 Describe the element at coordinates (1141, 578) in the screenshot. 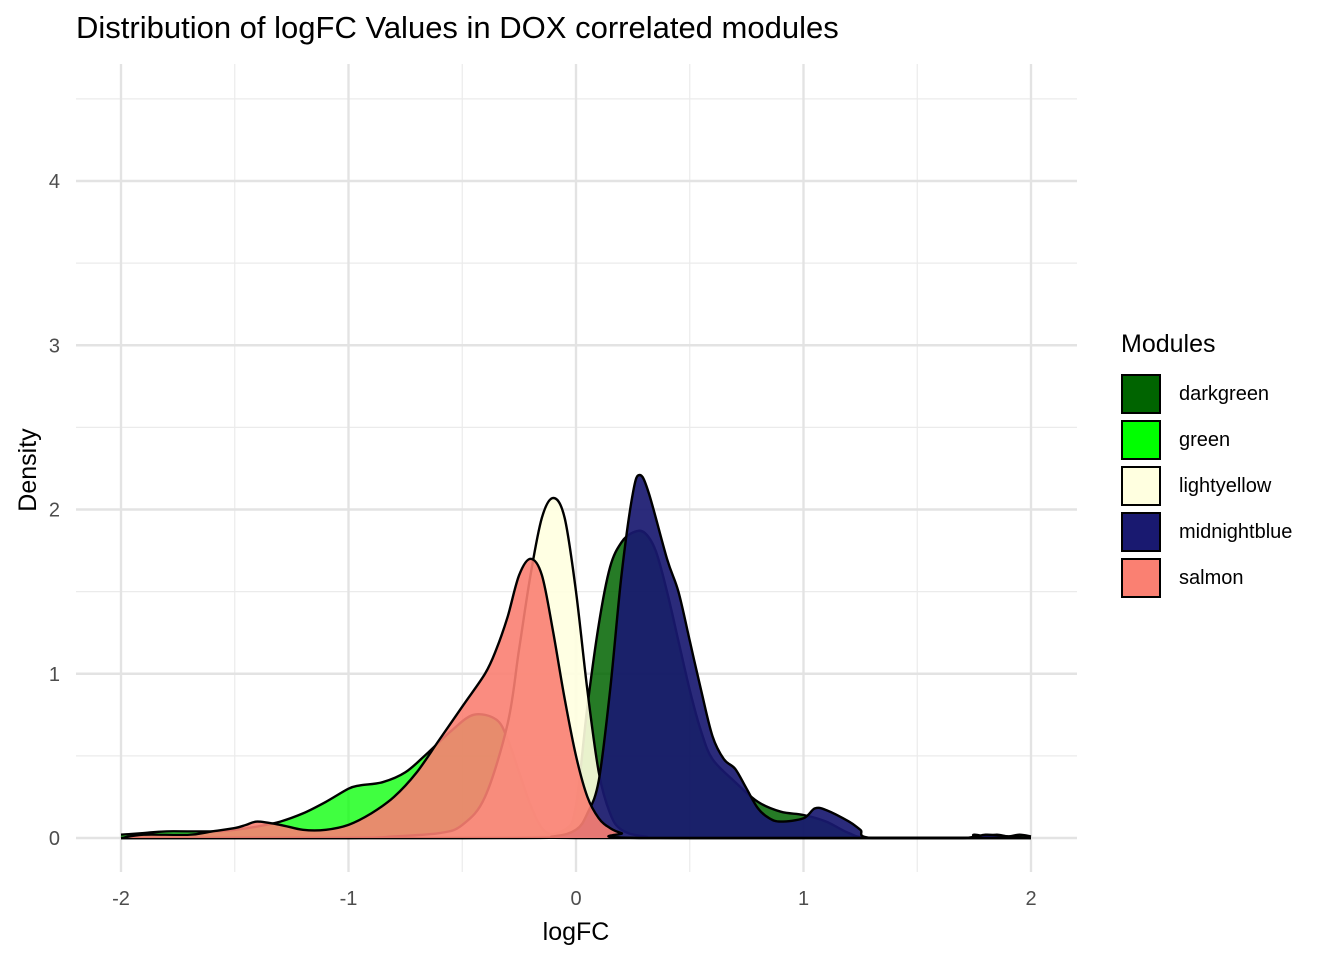

I see `legend-key-salmon` at that location.